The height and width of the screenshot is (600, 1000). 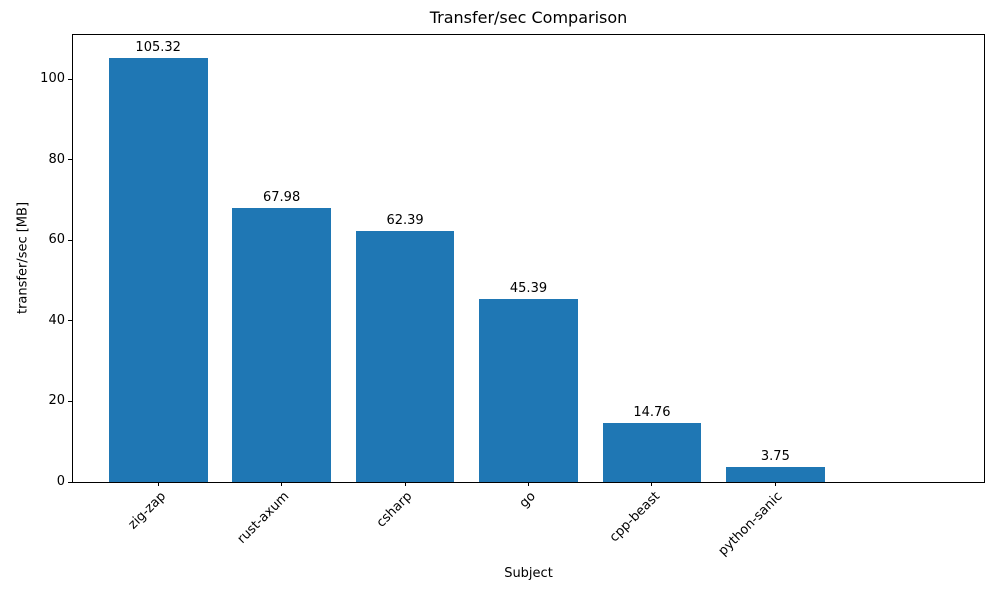 What do you see at coordinates (52, 79) in the screenshot?
I see `y-tick-label: 100` at bounding box center [52, 79].